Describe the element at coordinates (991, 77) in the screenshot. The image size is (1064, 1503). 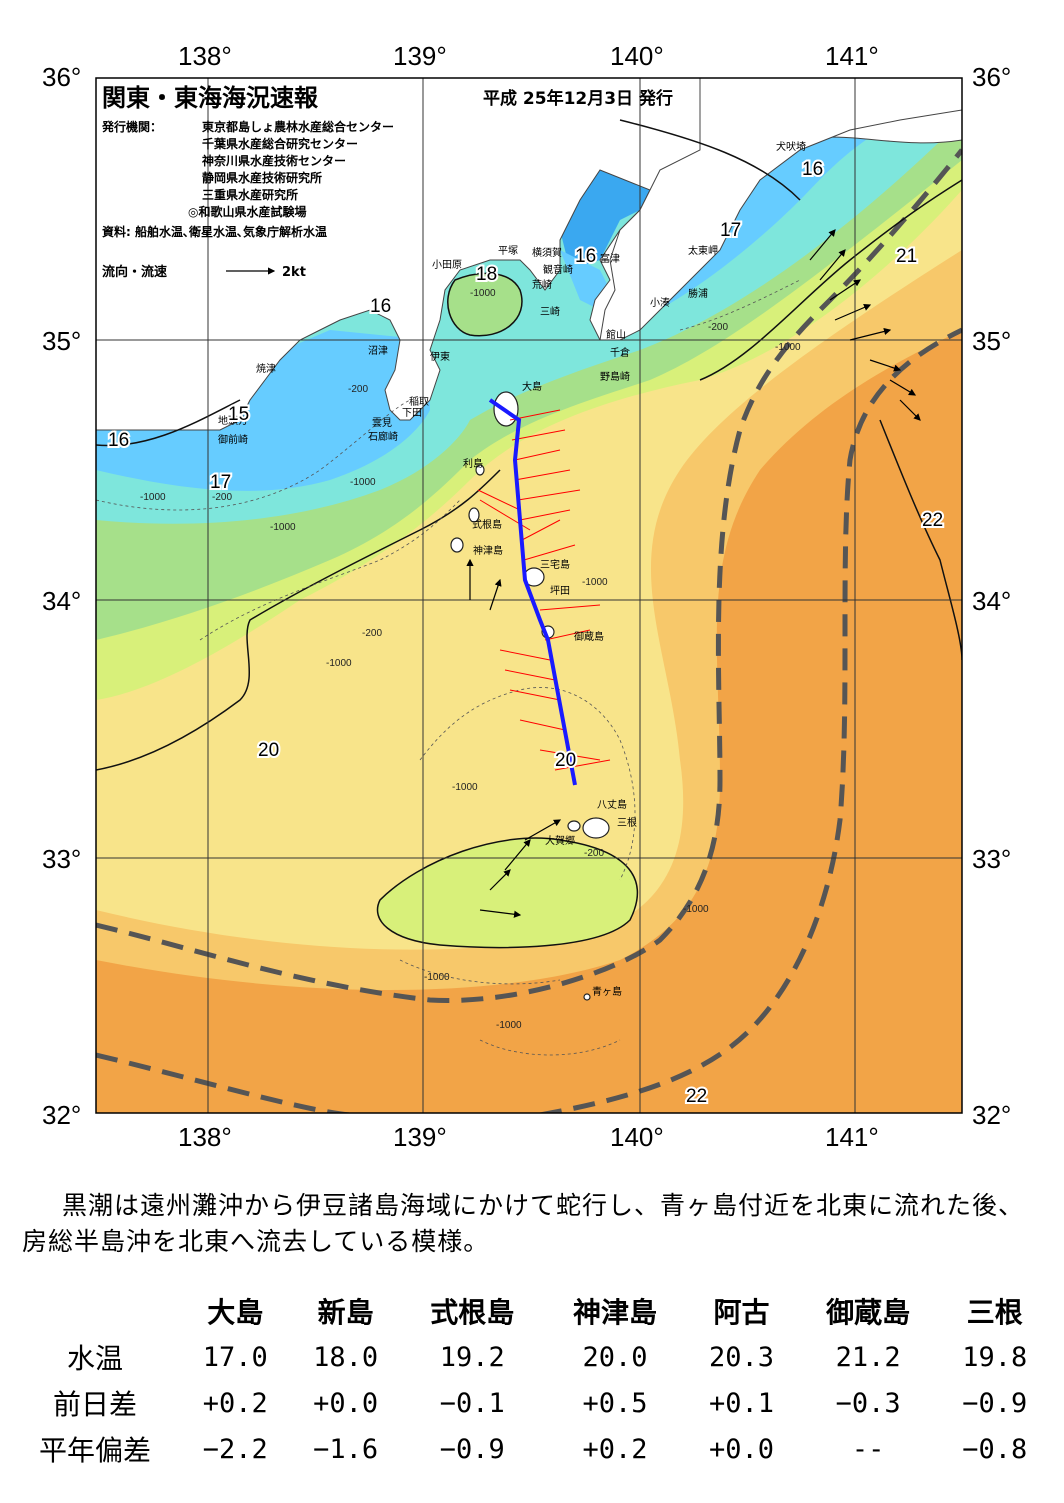
I see `lat-label-right: 36°` at that location.